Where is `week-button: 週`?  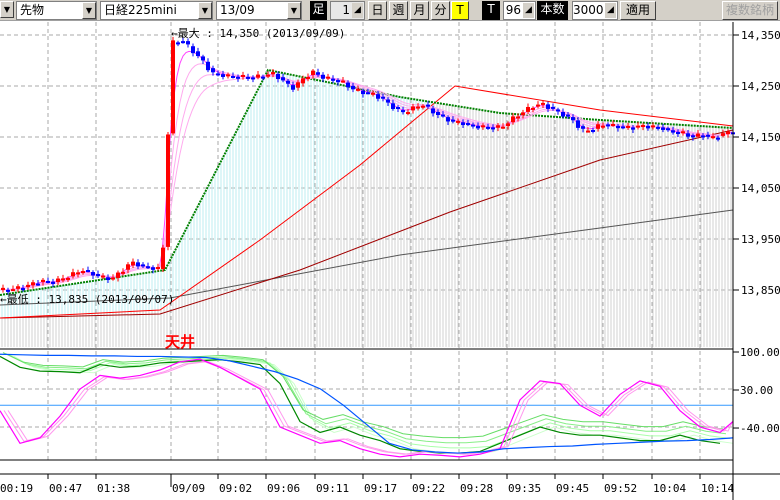
week-button: 週 is located at coordinates (398, 10).